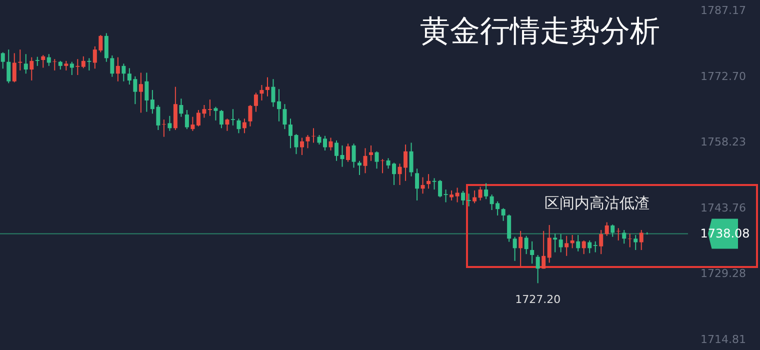 Image resolution: width=760 pixels, height=350 pixels. What do you see at coordinates (723, 11) in the screenshot?
I see `y-tick-label: 1787.17` at bounding box center [723, 11].